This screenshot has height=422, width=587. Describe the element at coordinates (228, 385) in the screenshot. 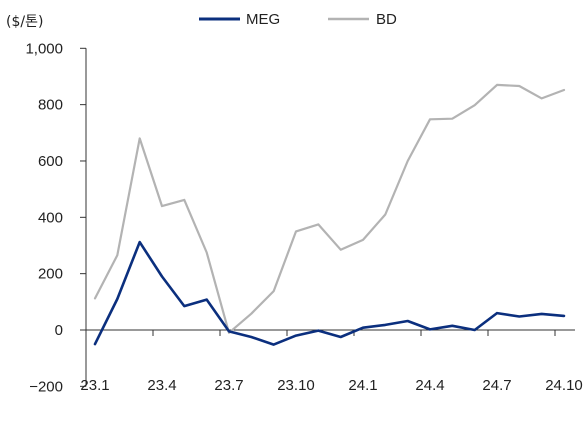

I see `x-tick-label: 23.7` at that location.